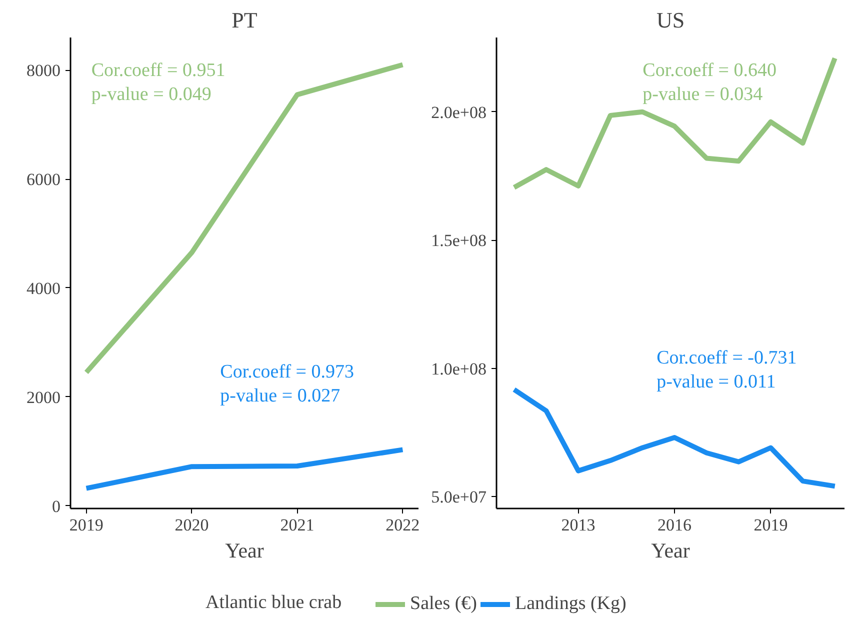  Describe the element at coordinates (158, 82) in the screenshot. I see `annotation: Cor.coeff = 0.951 p-value = 0.049` at that location.